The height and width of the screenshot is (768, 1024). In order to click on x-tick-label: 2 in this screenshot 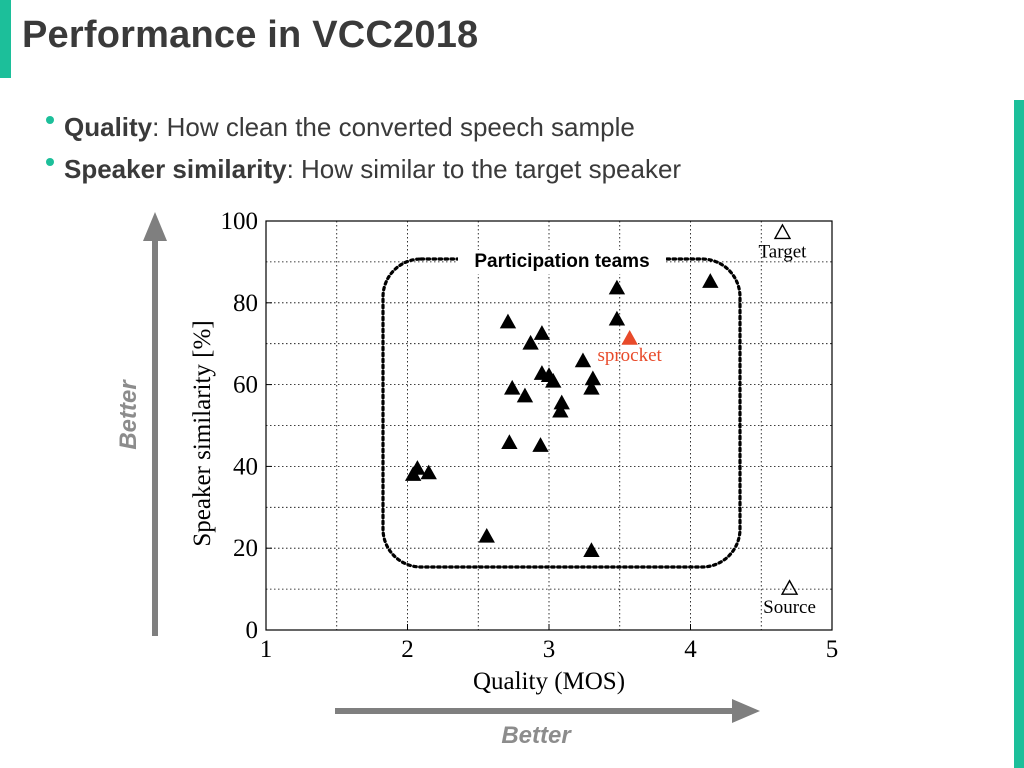, I will do `click(407, 649)`.